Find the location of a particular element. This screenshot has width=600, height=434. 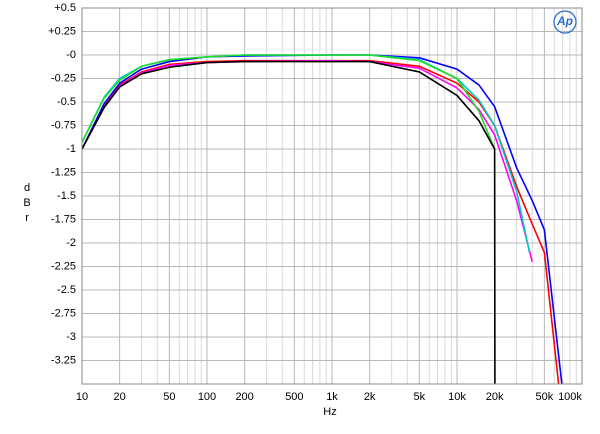

x-tick-label: 2k is located at coordinates (370, 397).